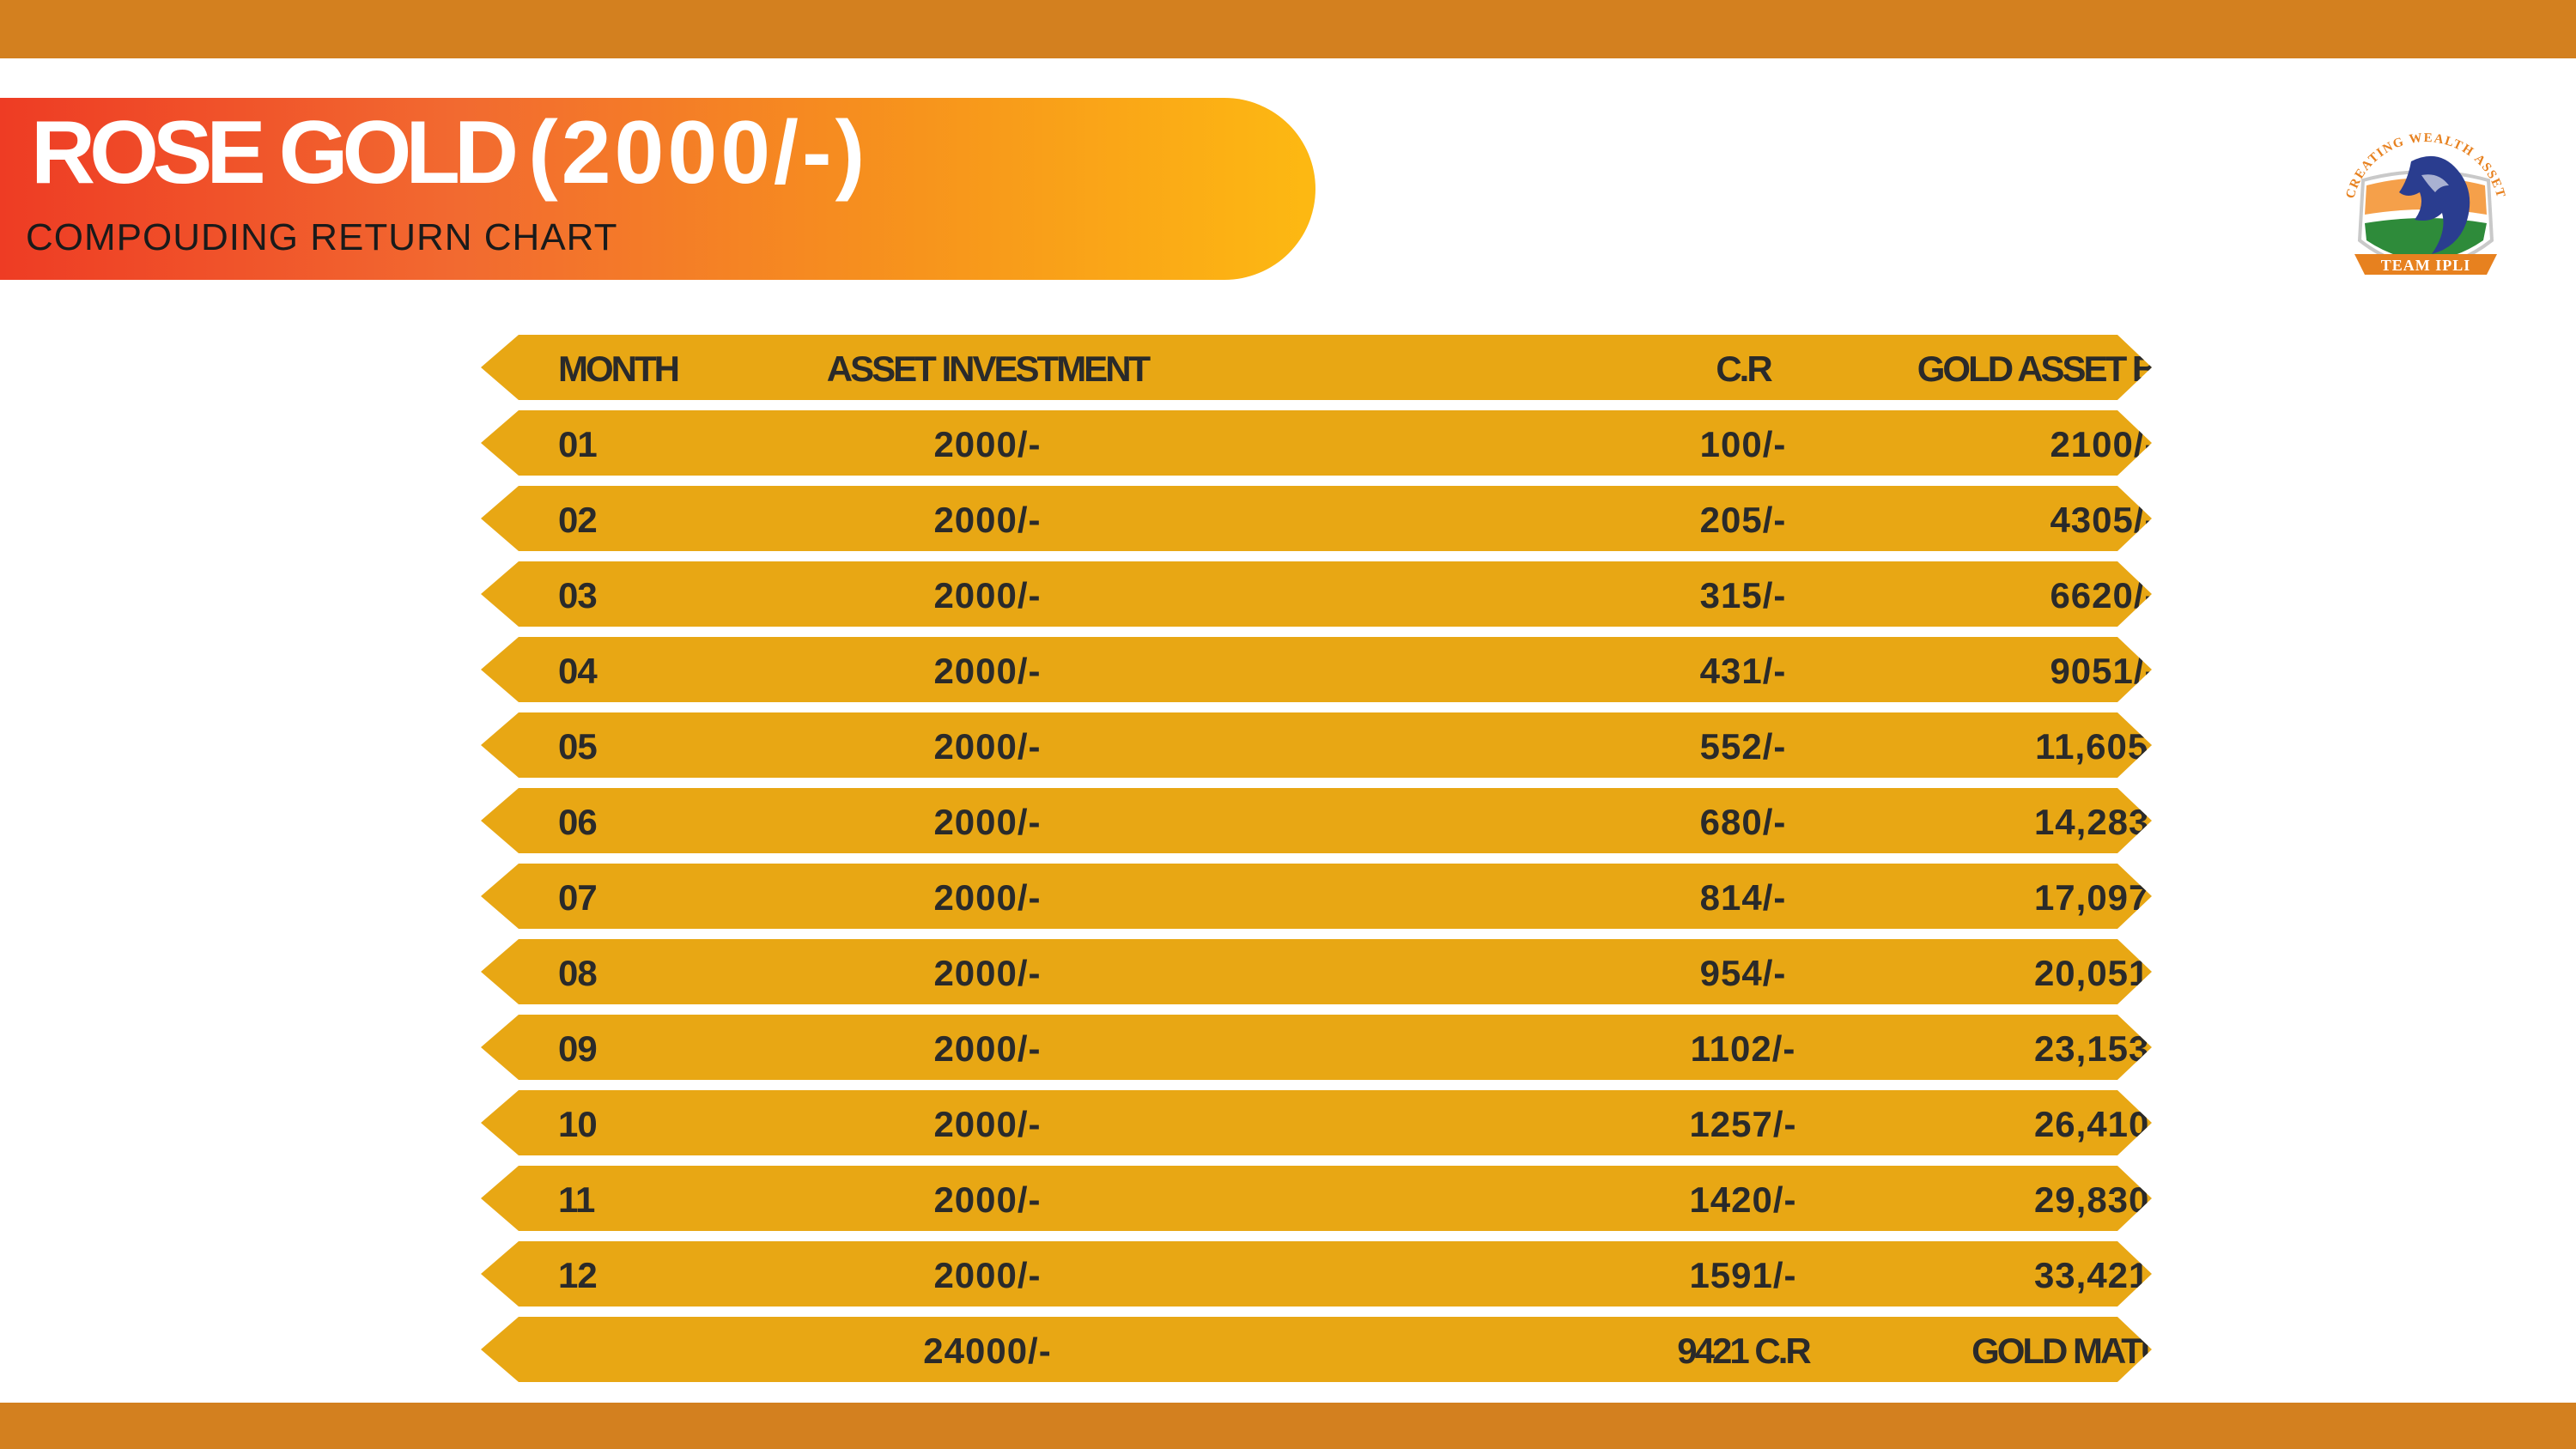  I want to click on cr-cell: 1102/-, so click(1743, 1048).